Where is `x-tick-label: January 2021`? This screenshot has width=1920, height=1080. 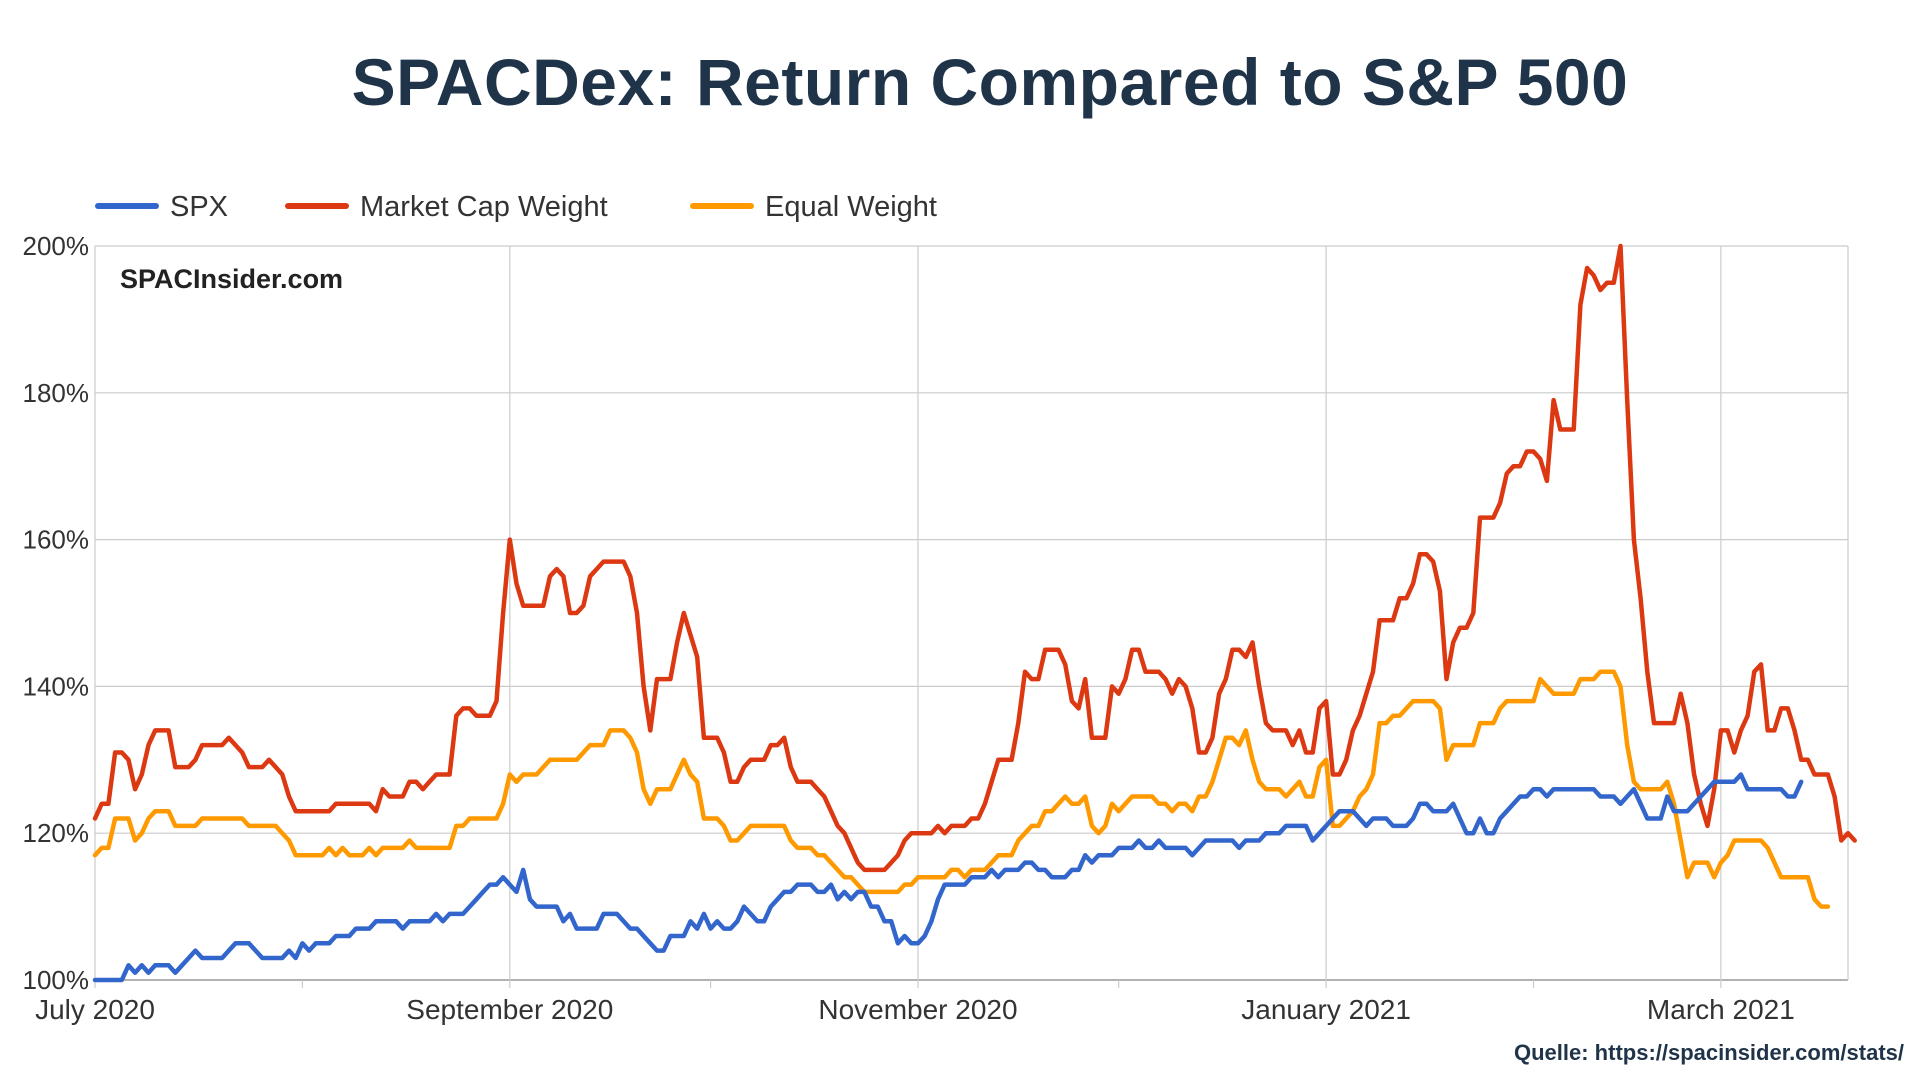 x-tick-label: January 2021 is located at coordinates (1326, 1009).